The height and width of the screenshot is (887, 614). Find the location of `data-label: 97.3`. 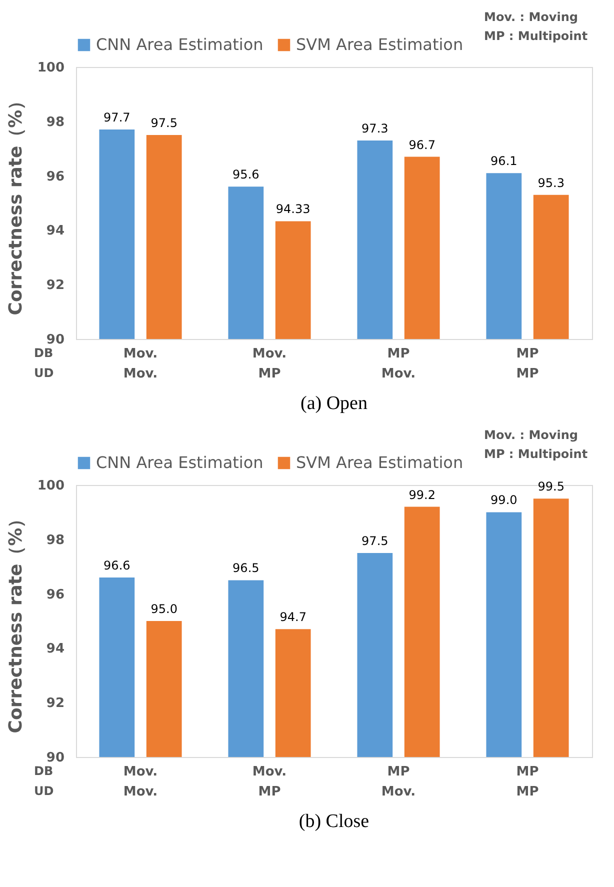

data-label: 97.3 is located at coordinates (375, 128).